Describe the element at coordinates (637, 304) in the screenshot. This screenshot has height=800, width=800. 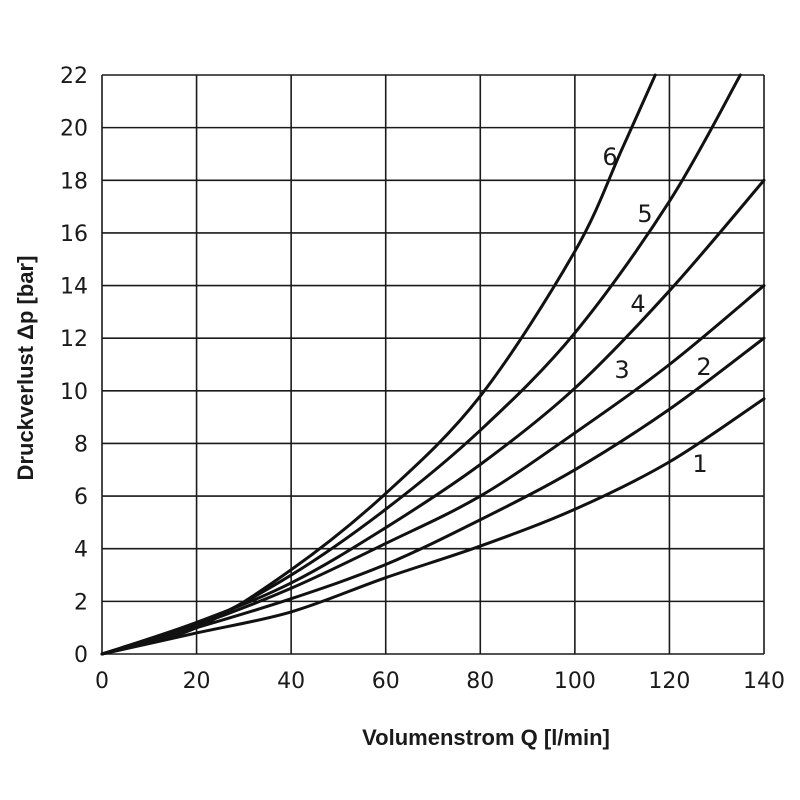
I see `series-label-4: 4` at that location.